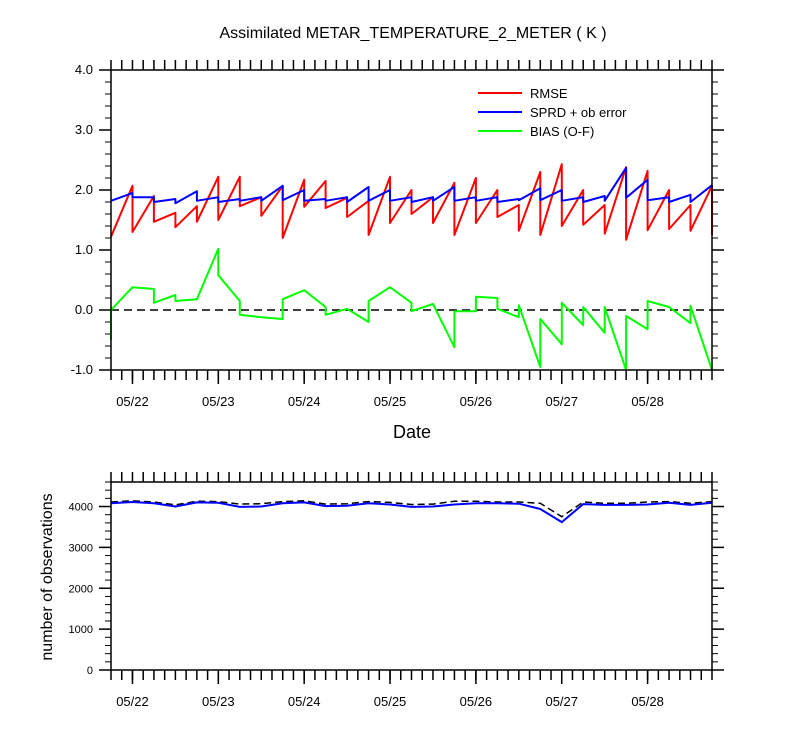 The height and width of the screenshot is (750, 800). What do you see at coordinates (411, 309) in the screenshot?
I see `series-line-bias-o-f` at bounding box center [411, 309].